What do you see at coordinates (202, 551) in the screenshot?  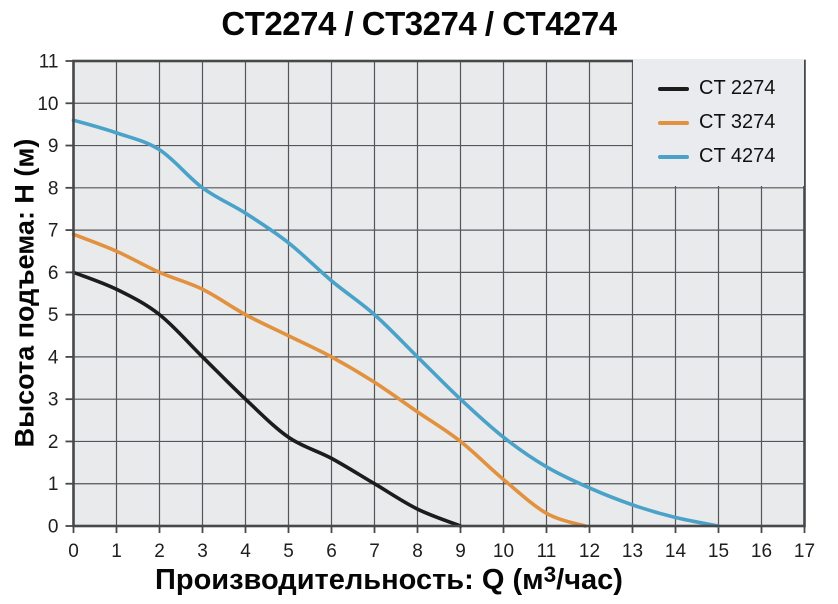 I see `x-tick-label: 3` at bounding box center [202, 551].